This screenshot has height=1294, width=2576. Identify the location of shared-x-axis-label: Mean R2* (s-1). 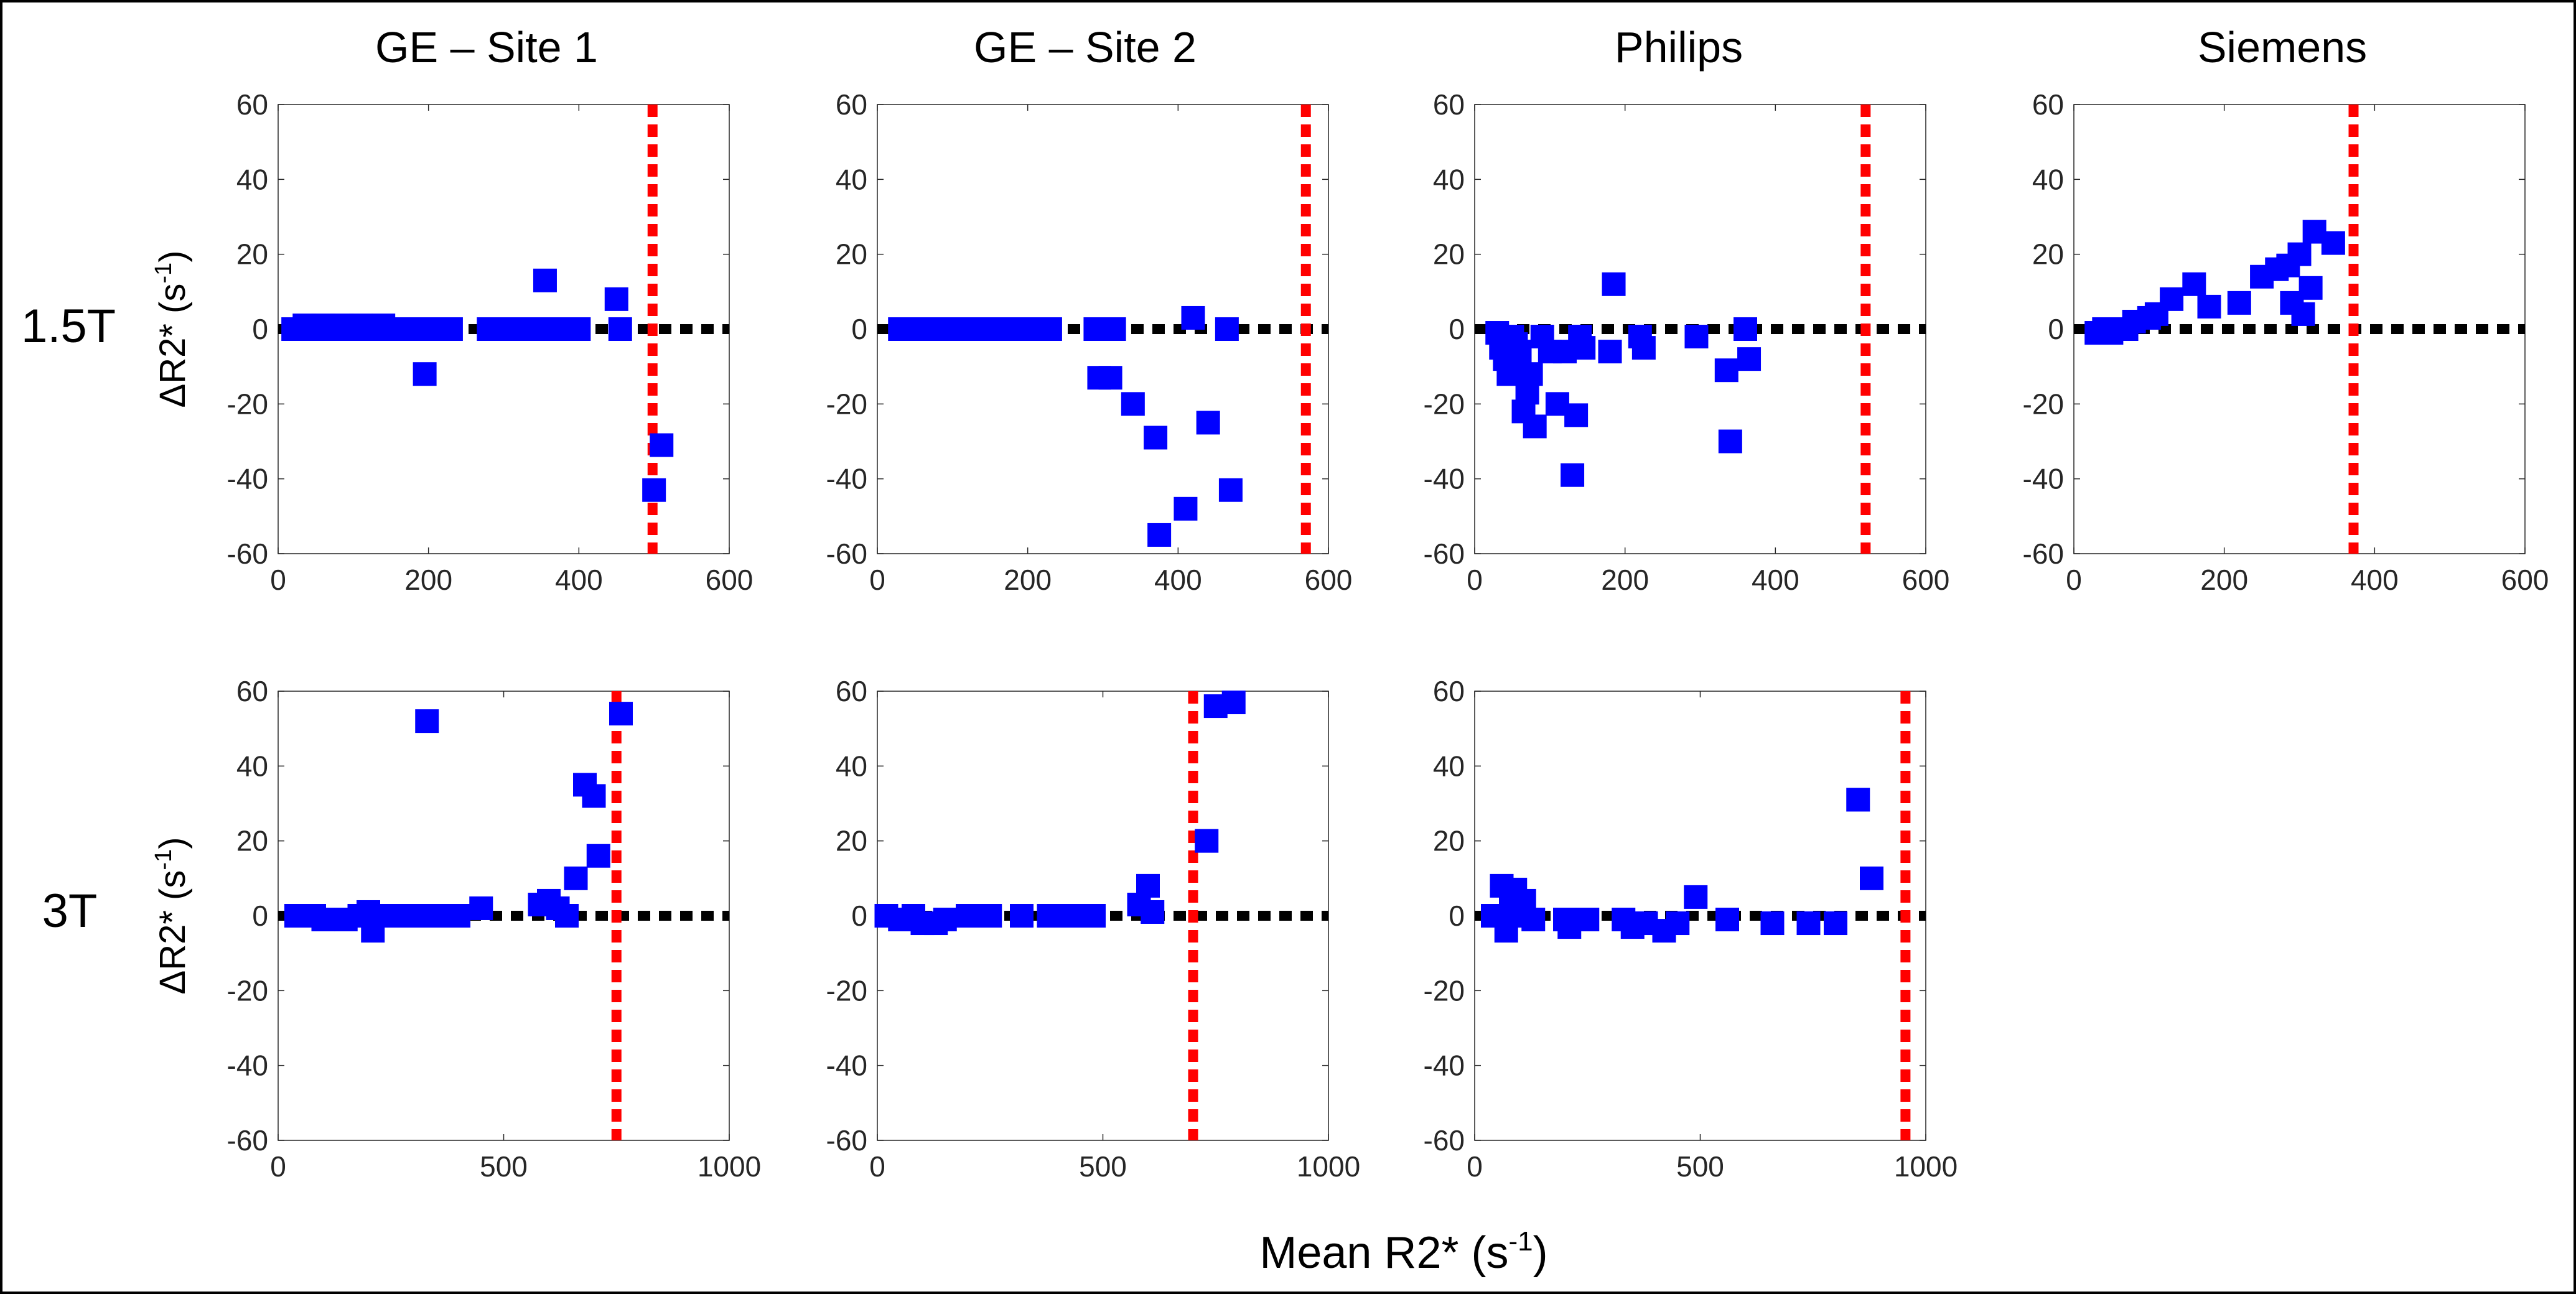
(1403, 1252).